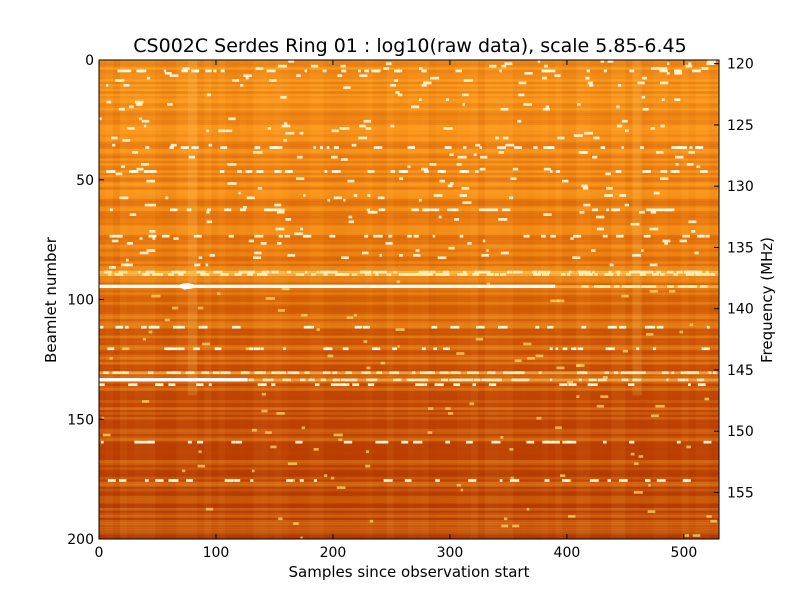  What do you see at coordinates (567, 553) in the screenshot?
I see `x-tick-label: 400` at bounding box center [567, 553].